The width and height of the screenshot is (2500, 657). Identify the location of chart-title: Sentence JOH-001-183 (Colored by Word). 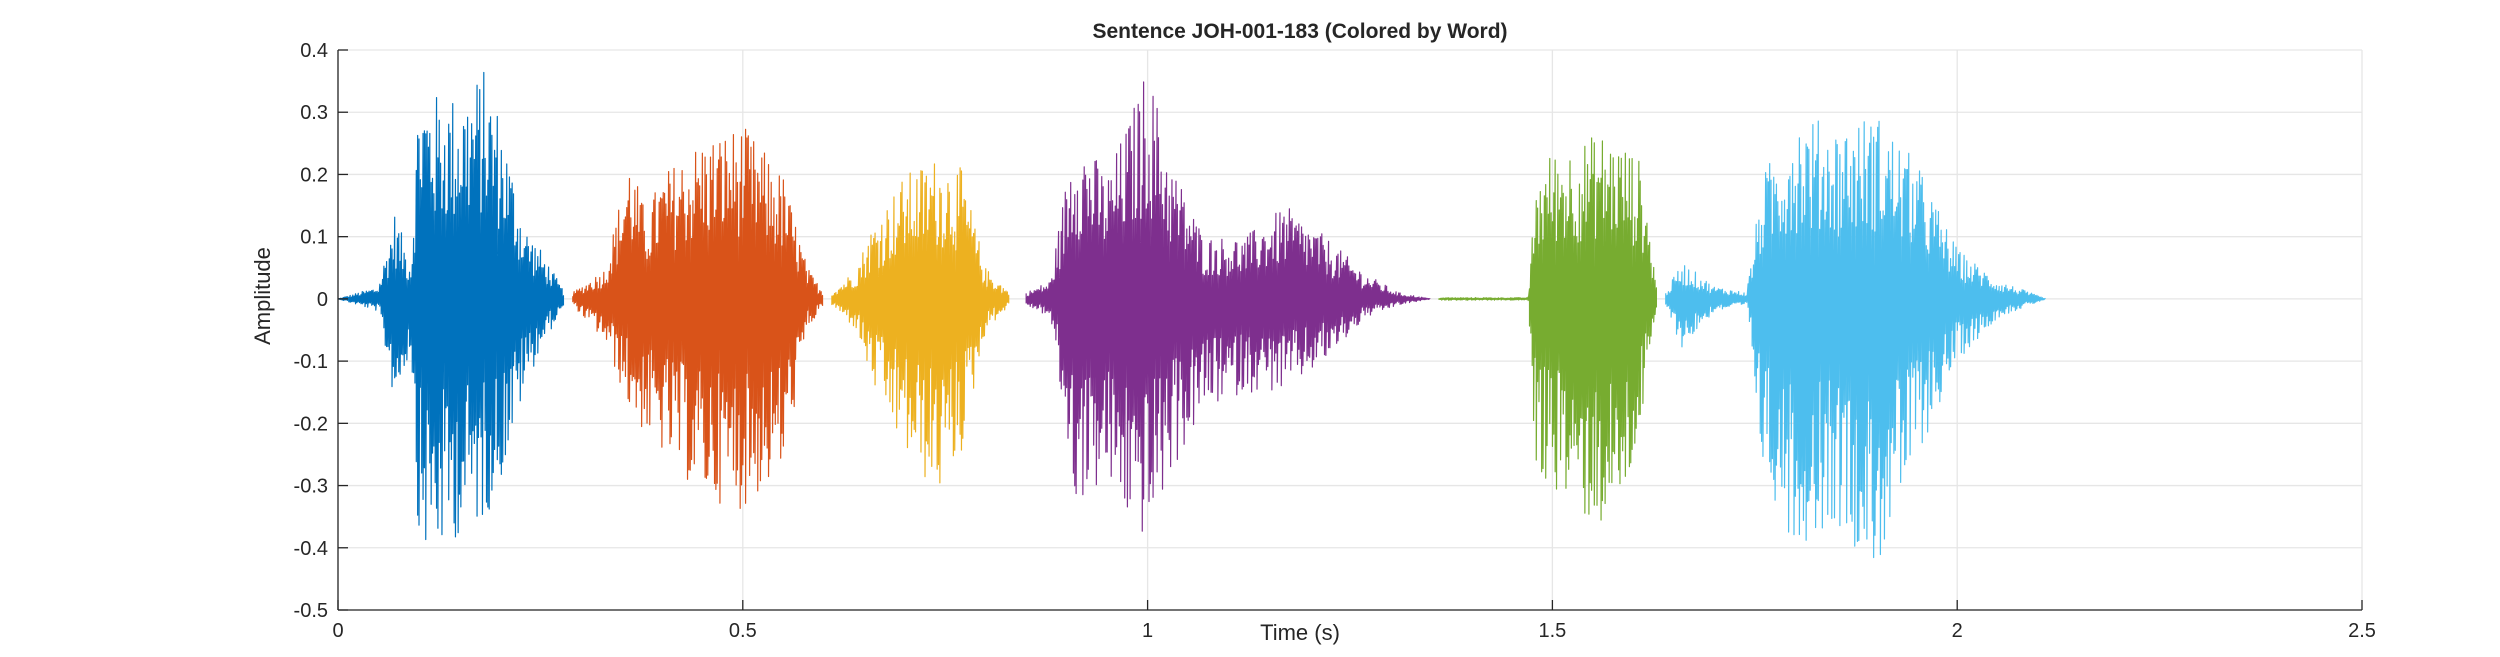
(1299, 31).